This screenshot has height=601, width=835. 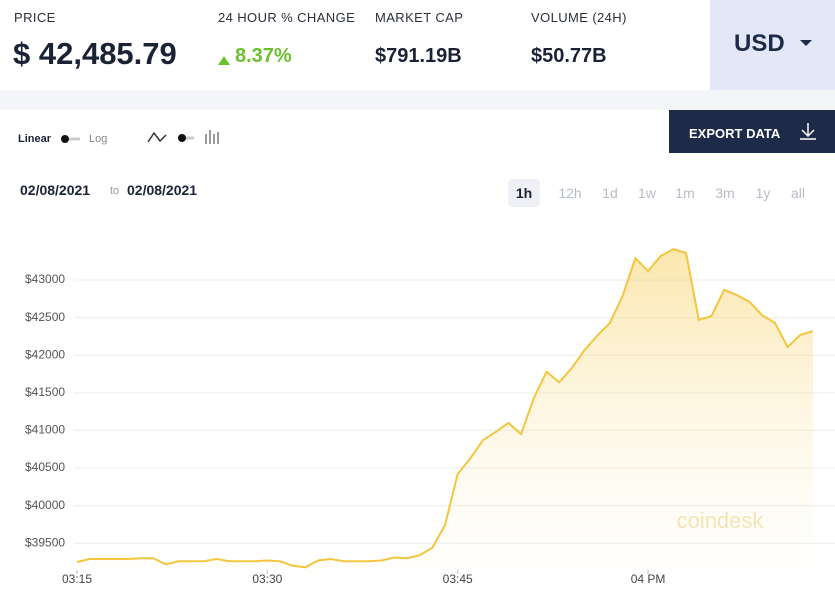 What do you see at coordinates (98, 139) in the screenshot?
I see `scale-log: Log` at bounding box center [98, 139].